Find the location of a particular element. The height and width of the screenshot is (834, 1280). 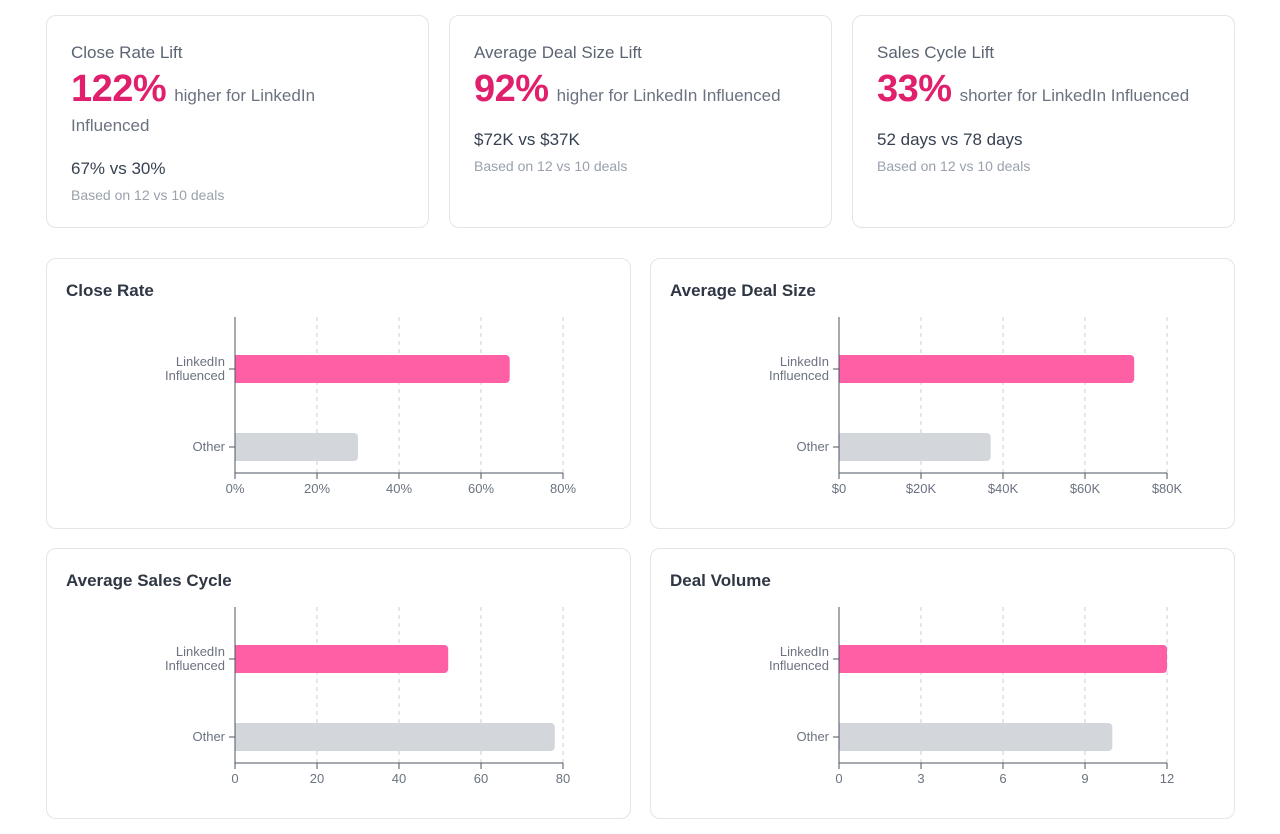

x-tick-label: 40 is located at coordinates (399, 778).